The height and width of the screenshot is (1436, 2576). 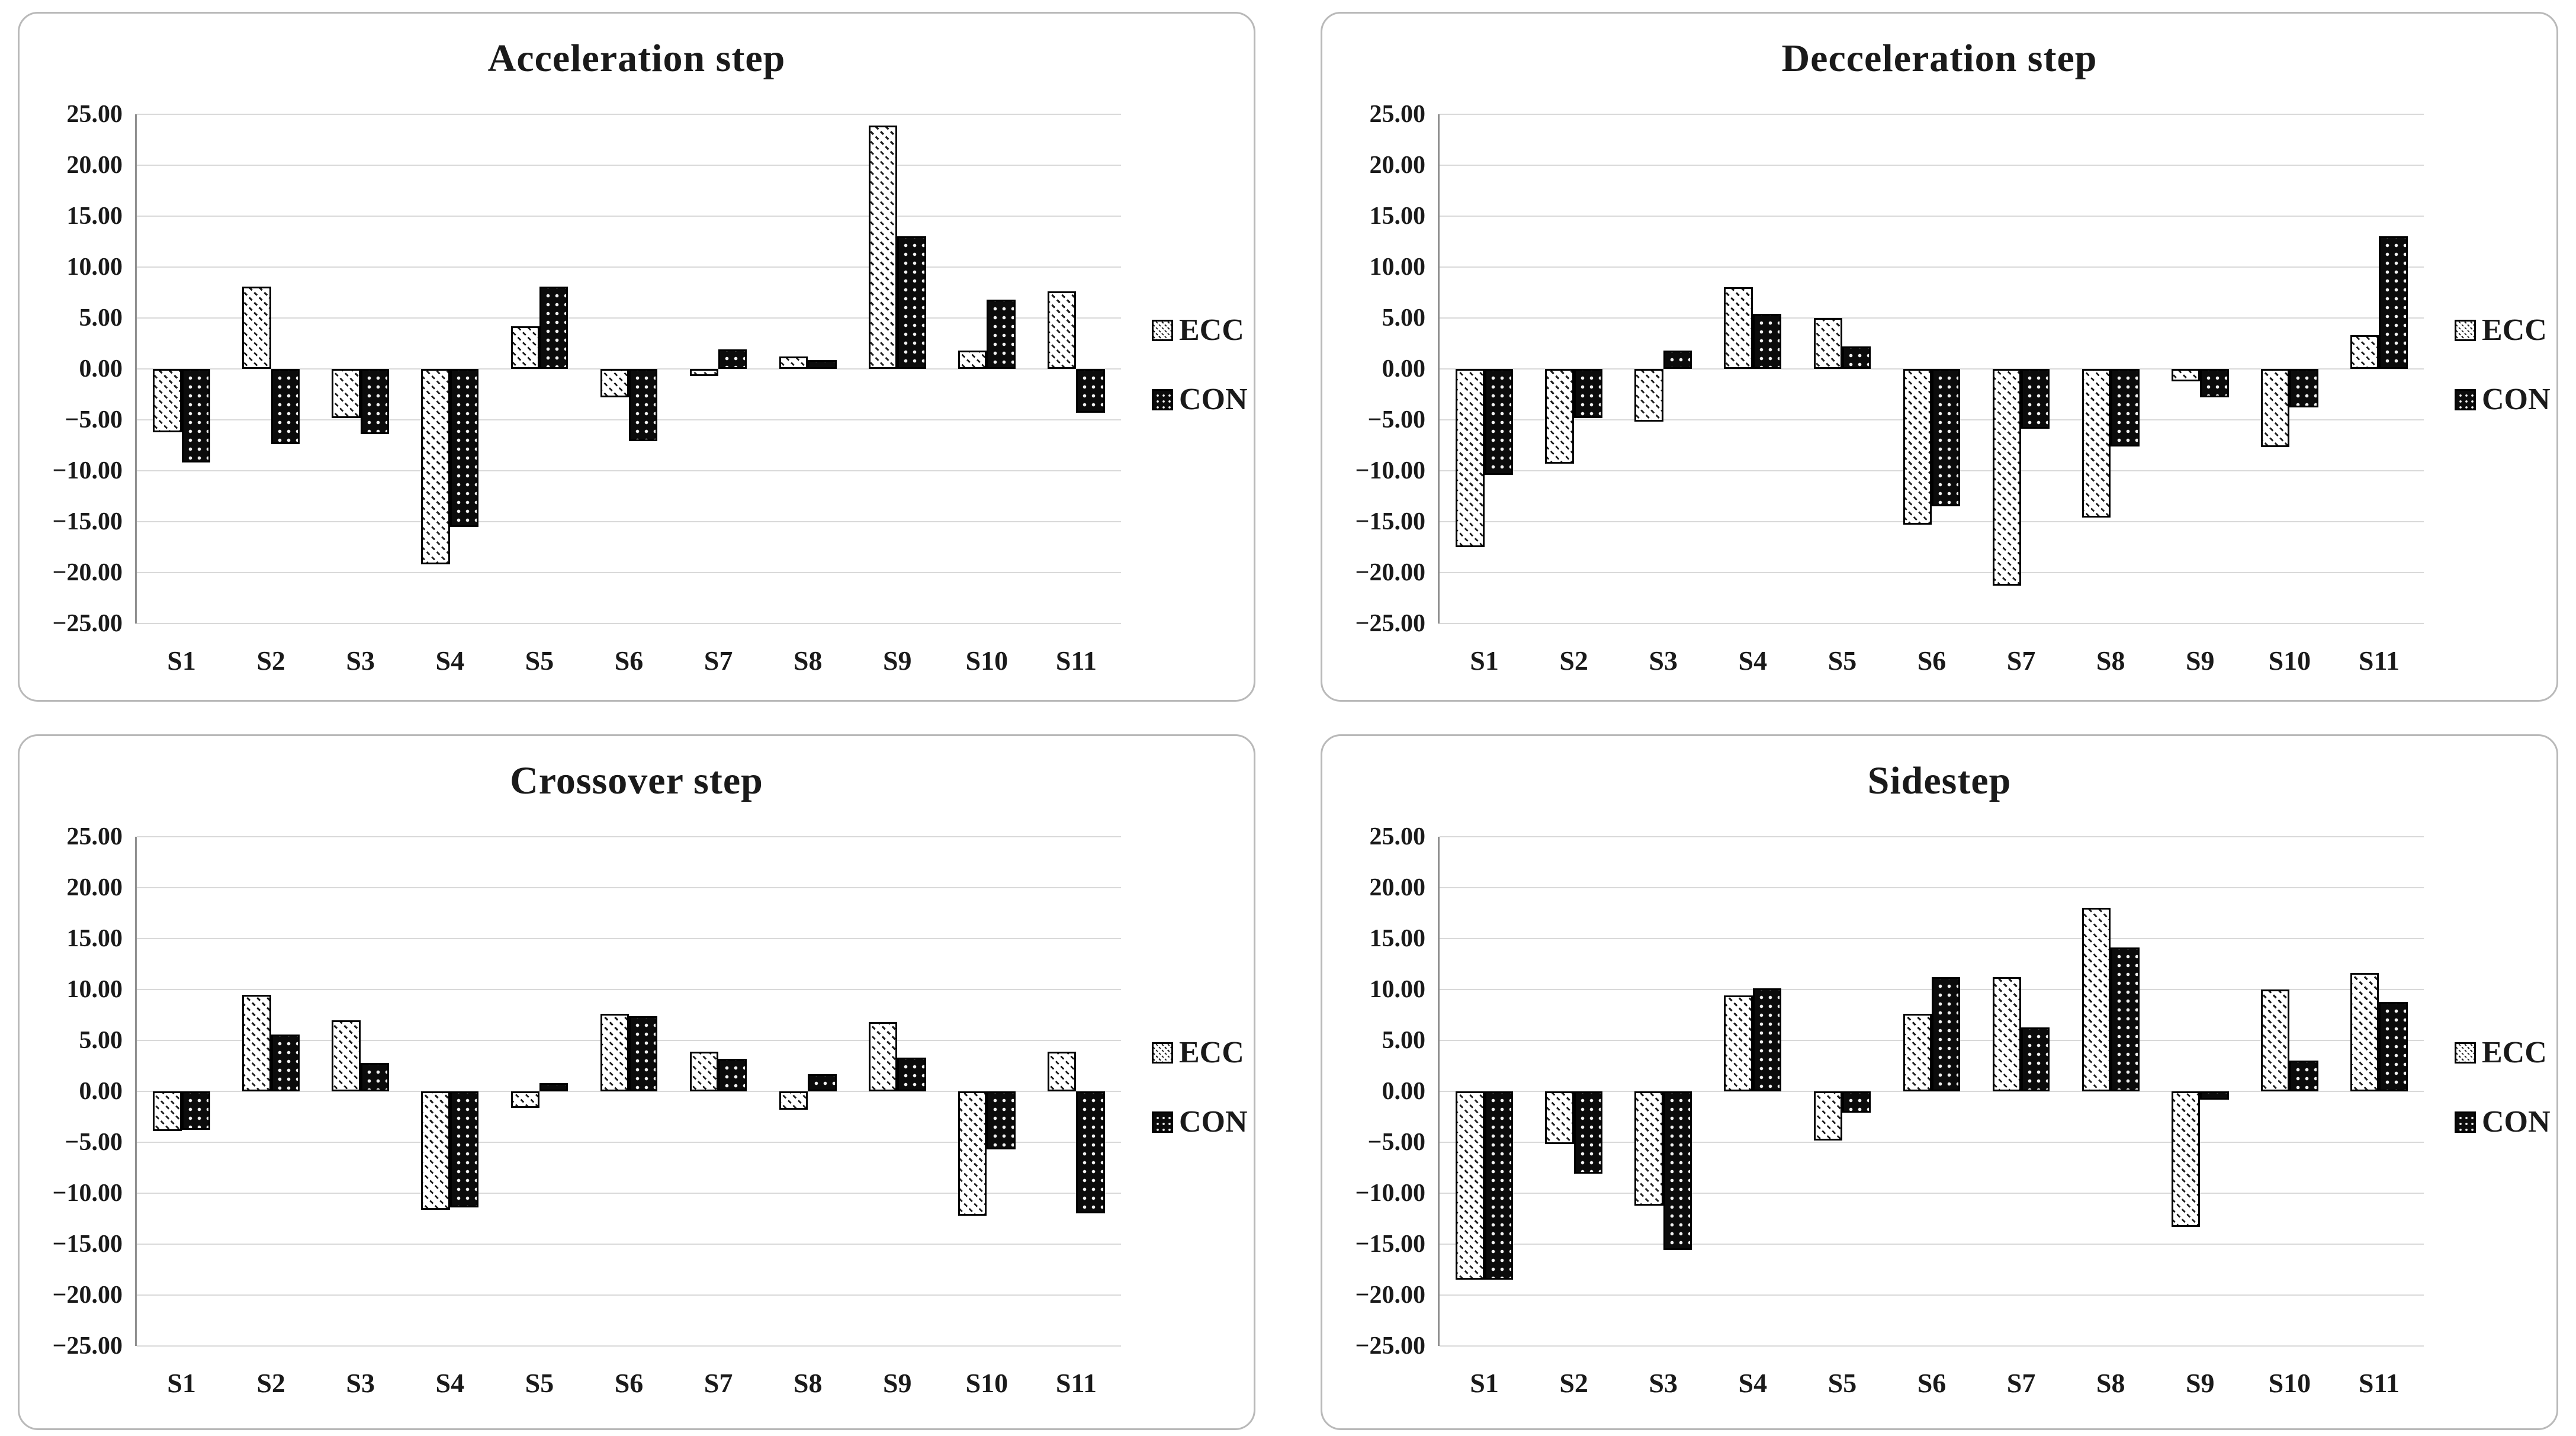 I want to click on y-tick-label: 25.00, so click(x=94, y=114).